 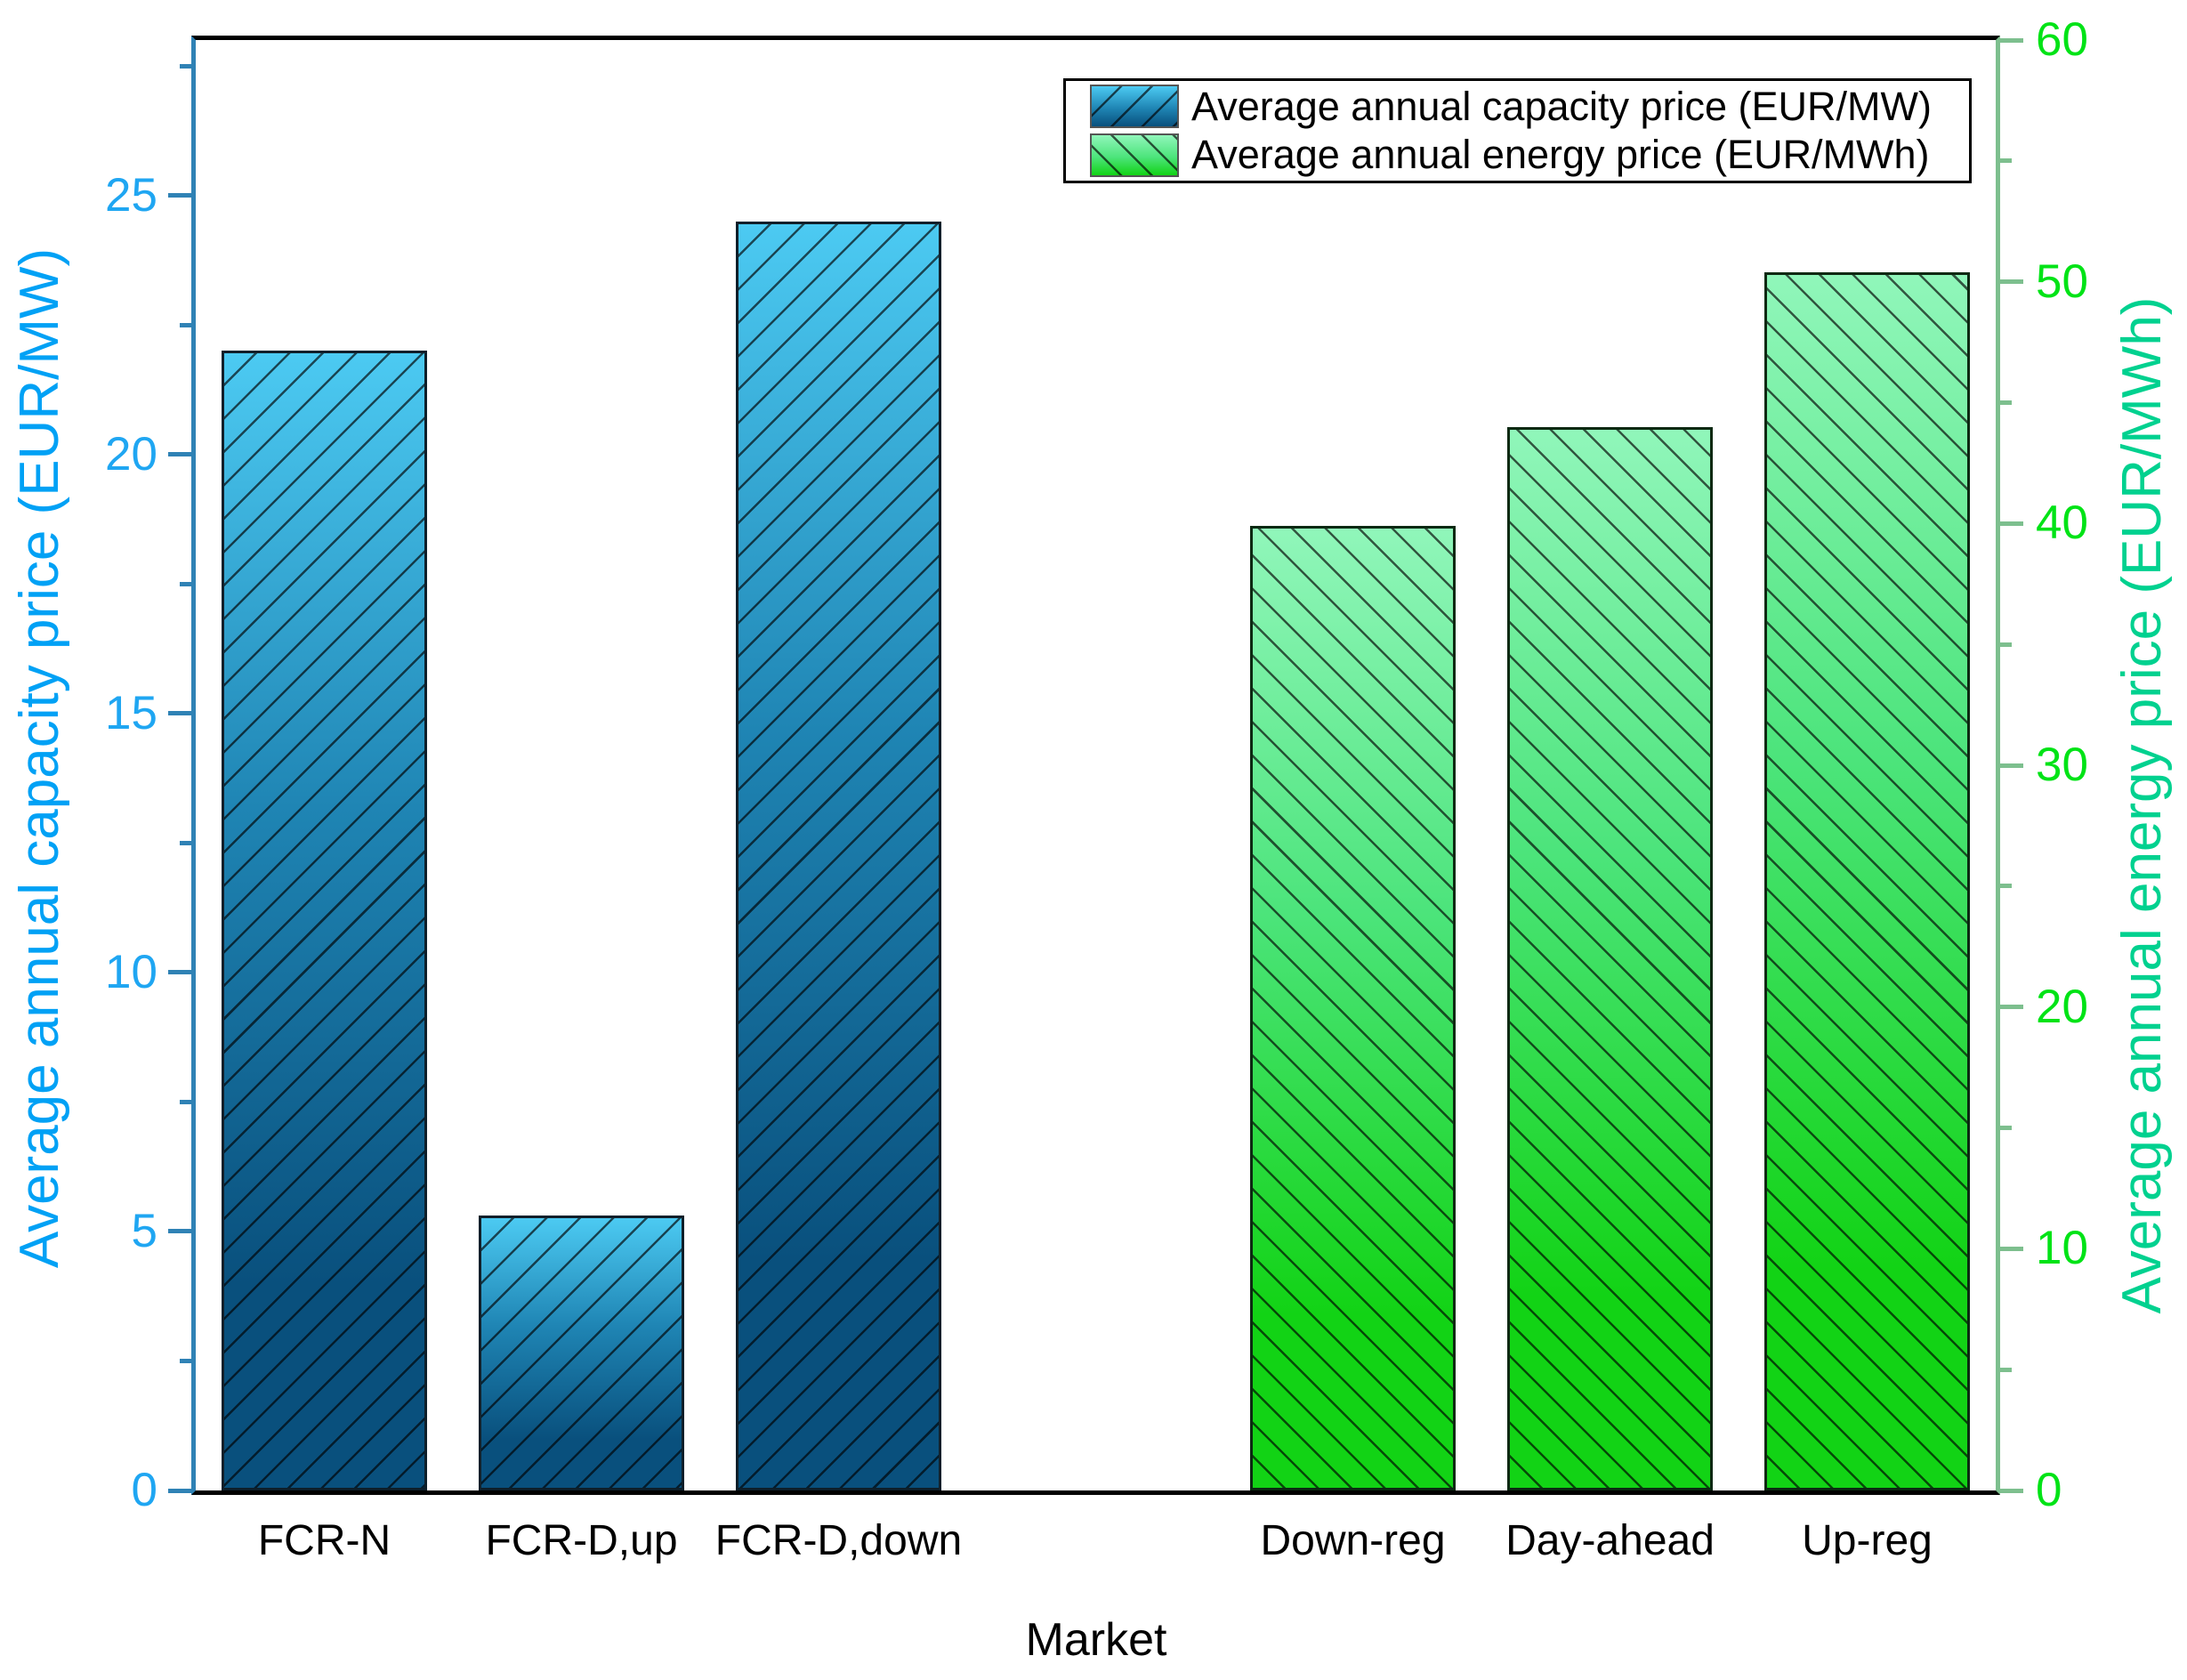 I want to click on left-tick-label-10: 10, so click(x=131, y=971).